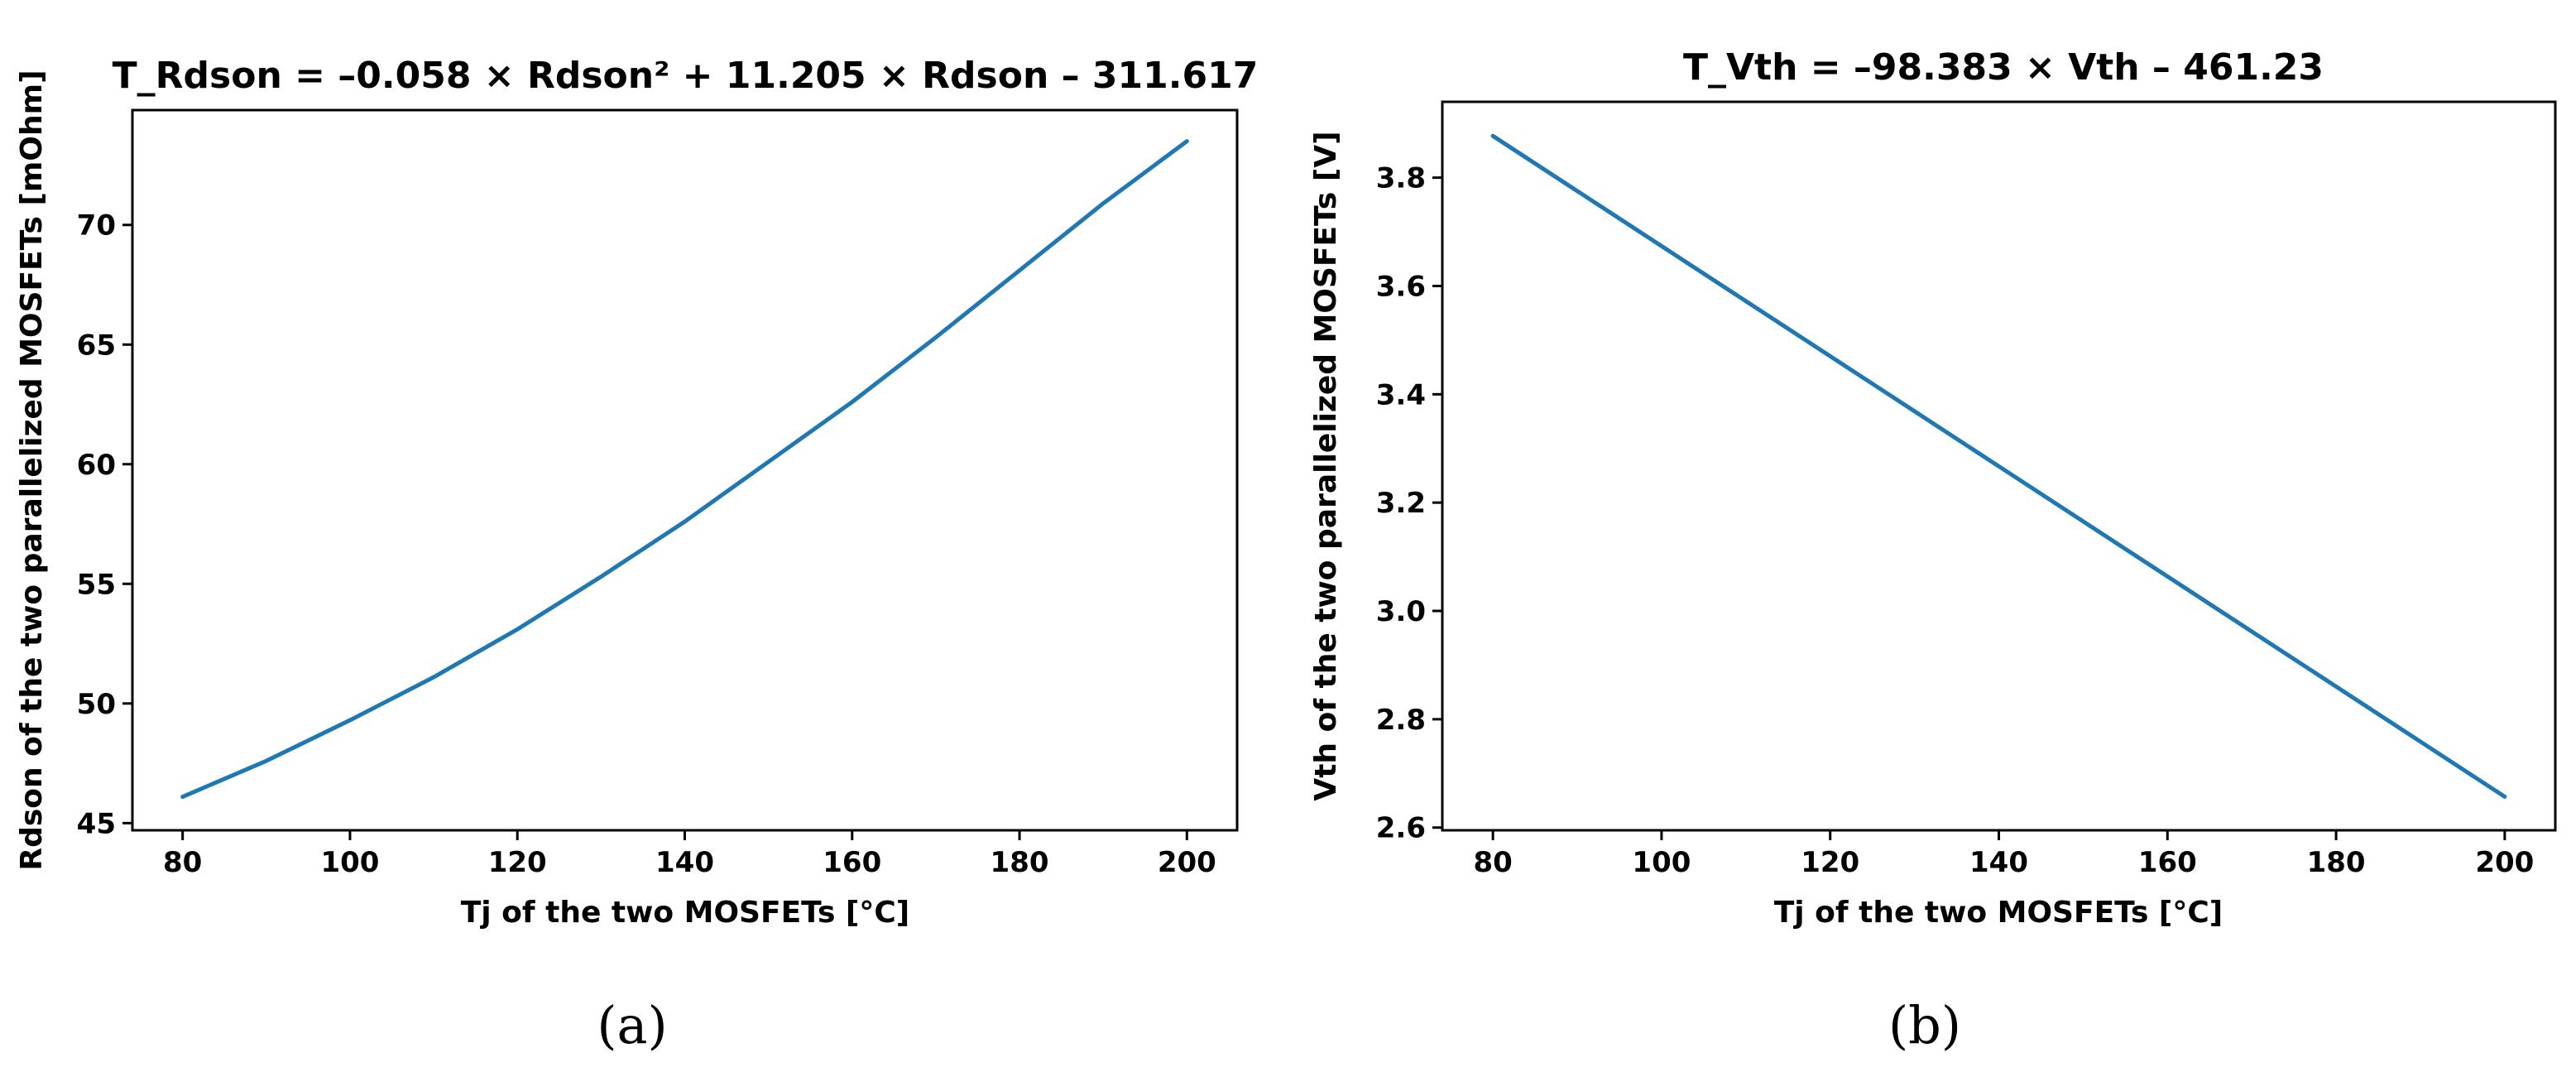  Describe the element at coordinates (97, 465) in the screenshot. I see `y-tick-label: 60` at that location.